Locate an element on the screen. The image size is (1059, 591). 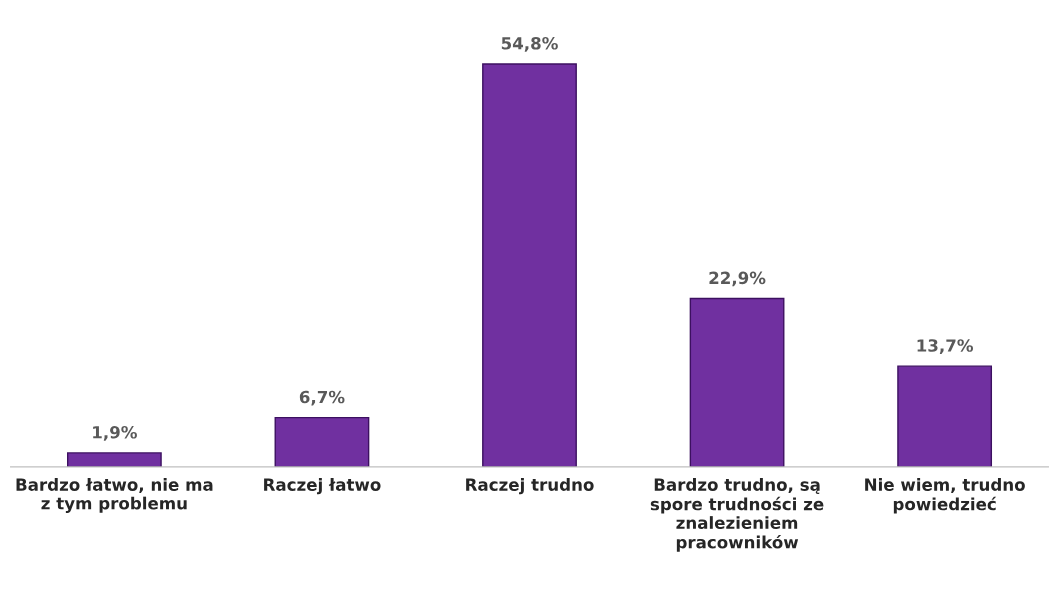
x-tick-label: Bardzo łatwo, nie ma z tym problemu is located at coordinates (114, 495).